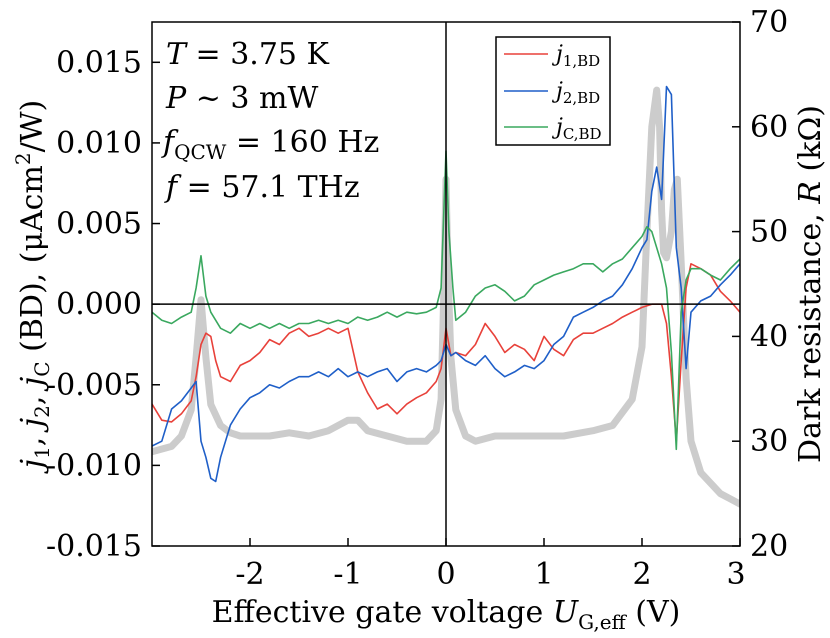  I want to click on x-axis: -2 -1 0 1 2 3, so click(490, 565).